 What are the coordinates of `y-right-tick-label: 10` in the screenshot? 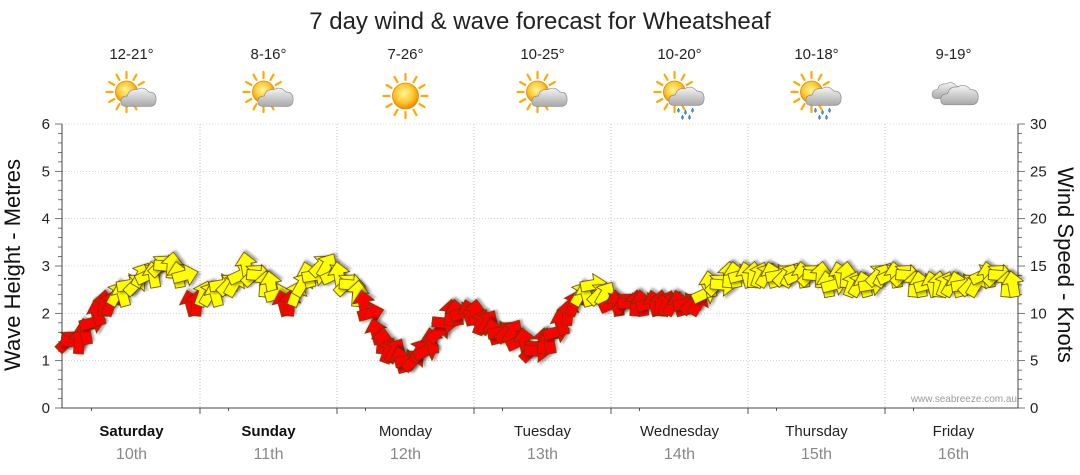 It's located at (1038, 313).